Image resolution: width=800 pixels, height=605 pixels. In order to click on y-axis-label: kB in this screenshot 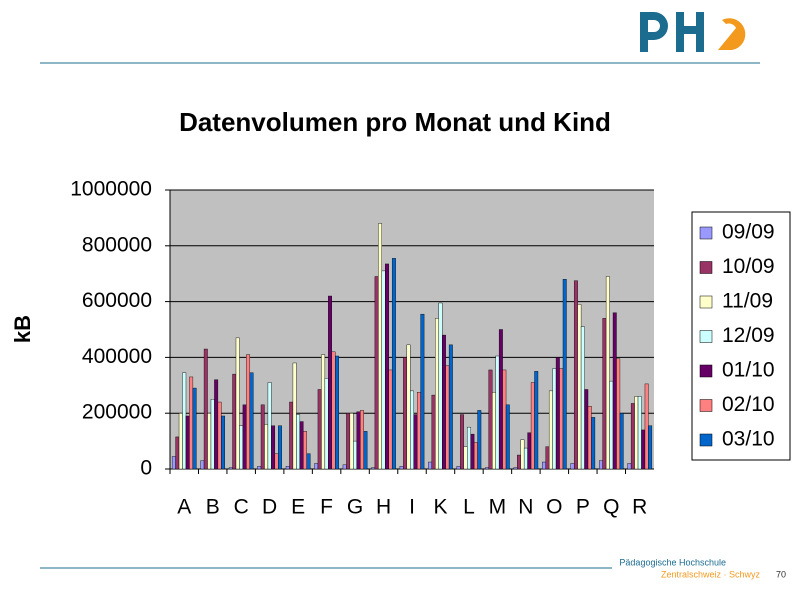, I will do `click(22, 329)`.